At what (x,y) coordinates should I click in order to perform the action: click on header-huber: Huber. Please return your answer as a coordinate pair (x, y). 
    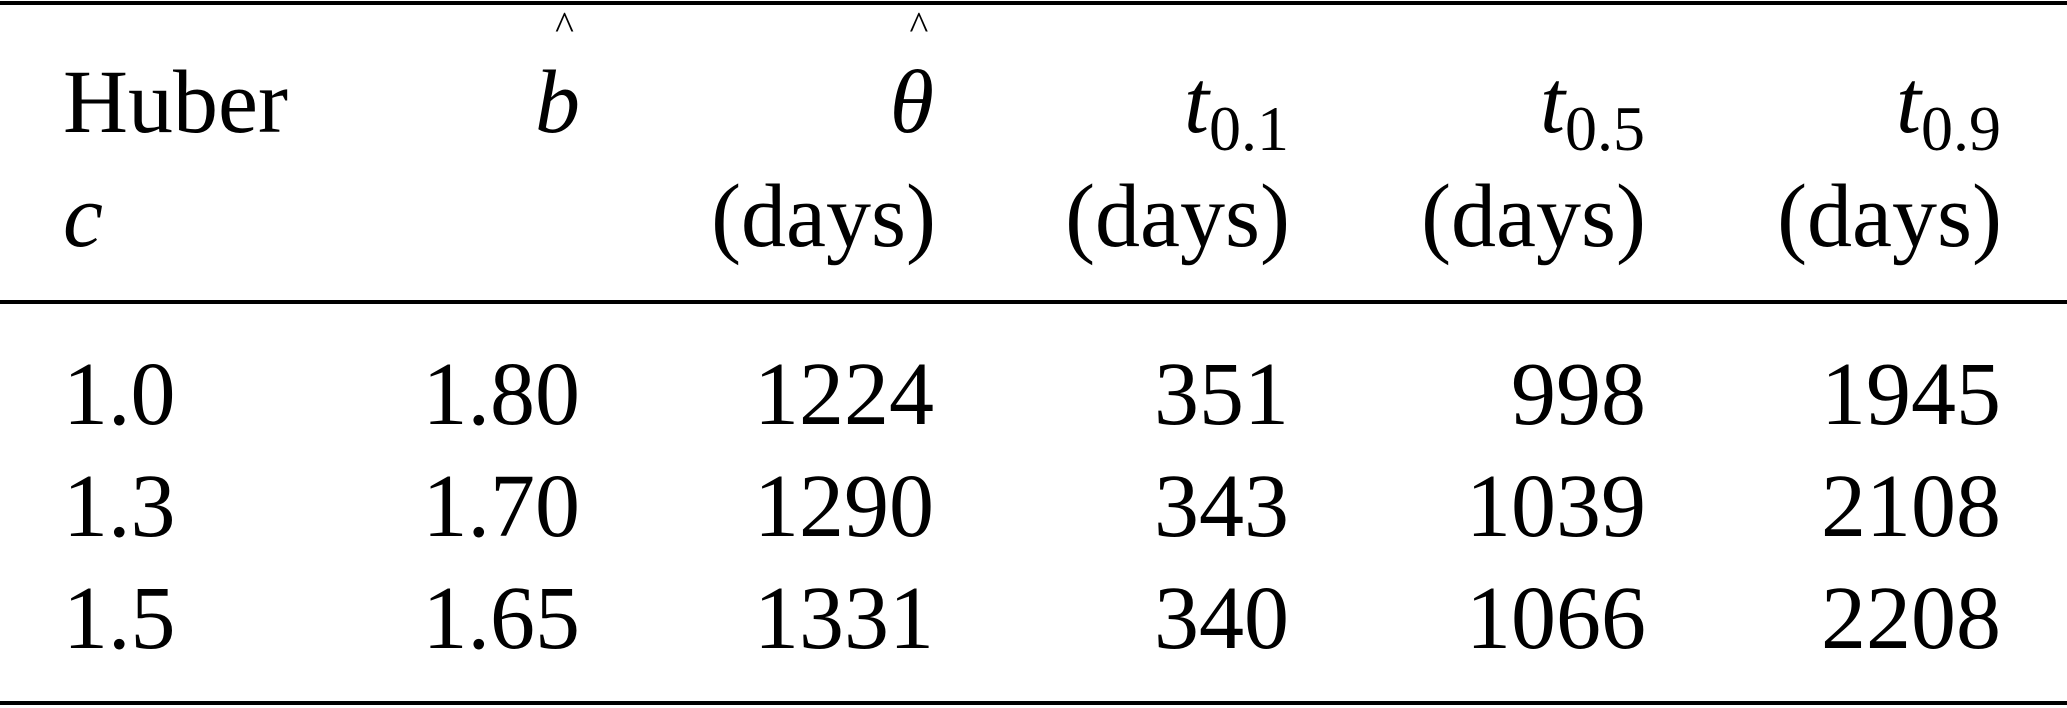
    Looking at the image, I should click on (175, 102).